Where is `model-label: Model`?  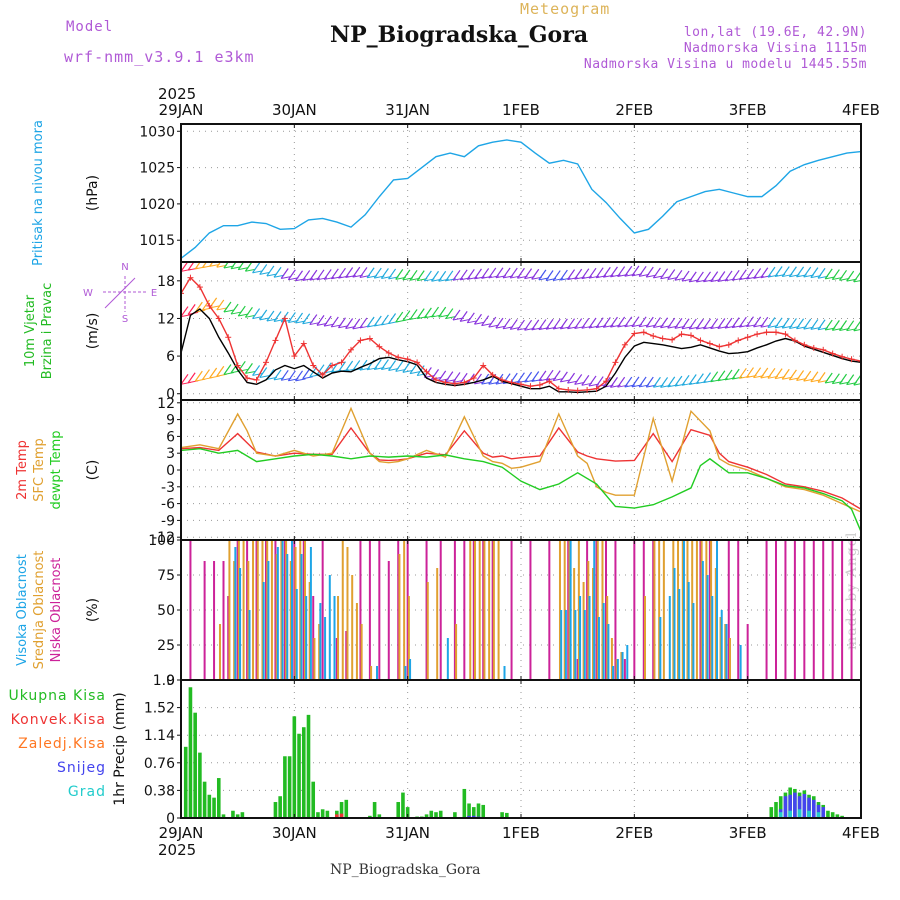 model-label: Model is located at coordinates (90, 27).